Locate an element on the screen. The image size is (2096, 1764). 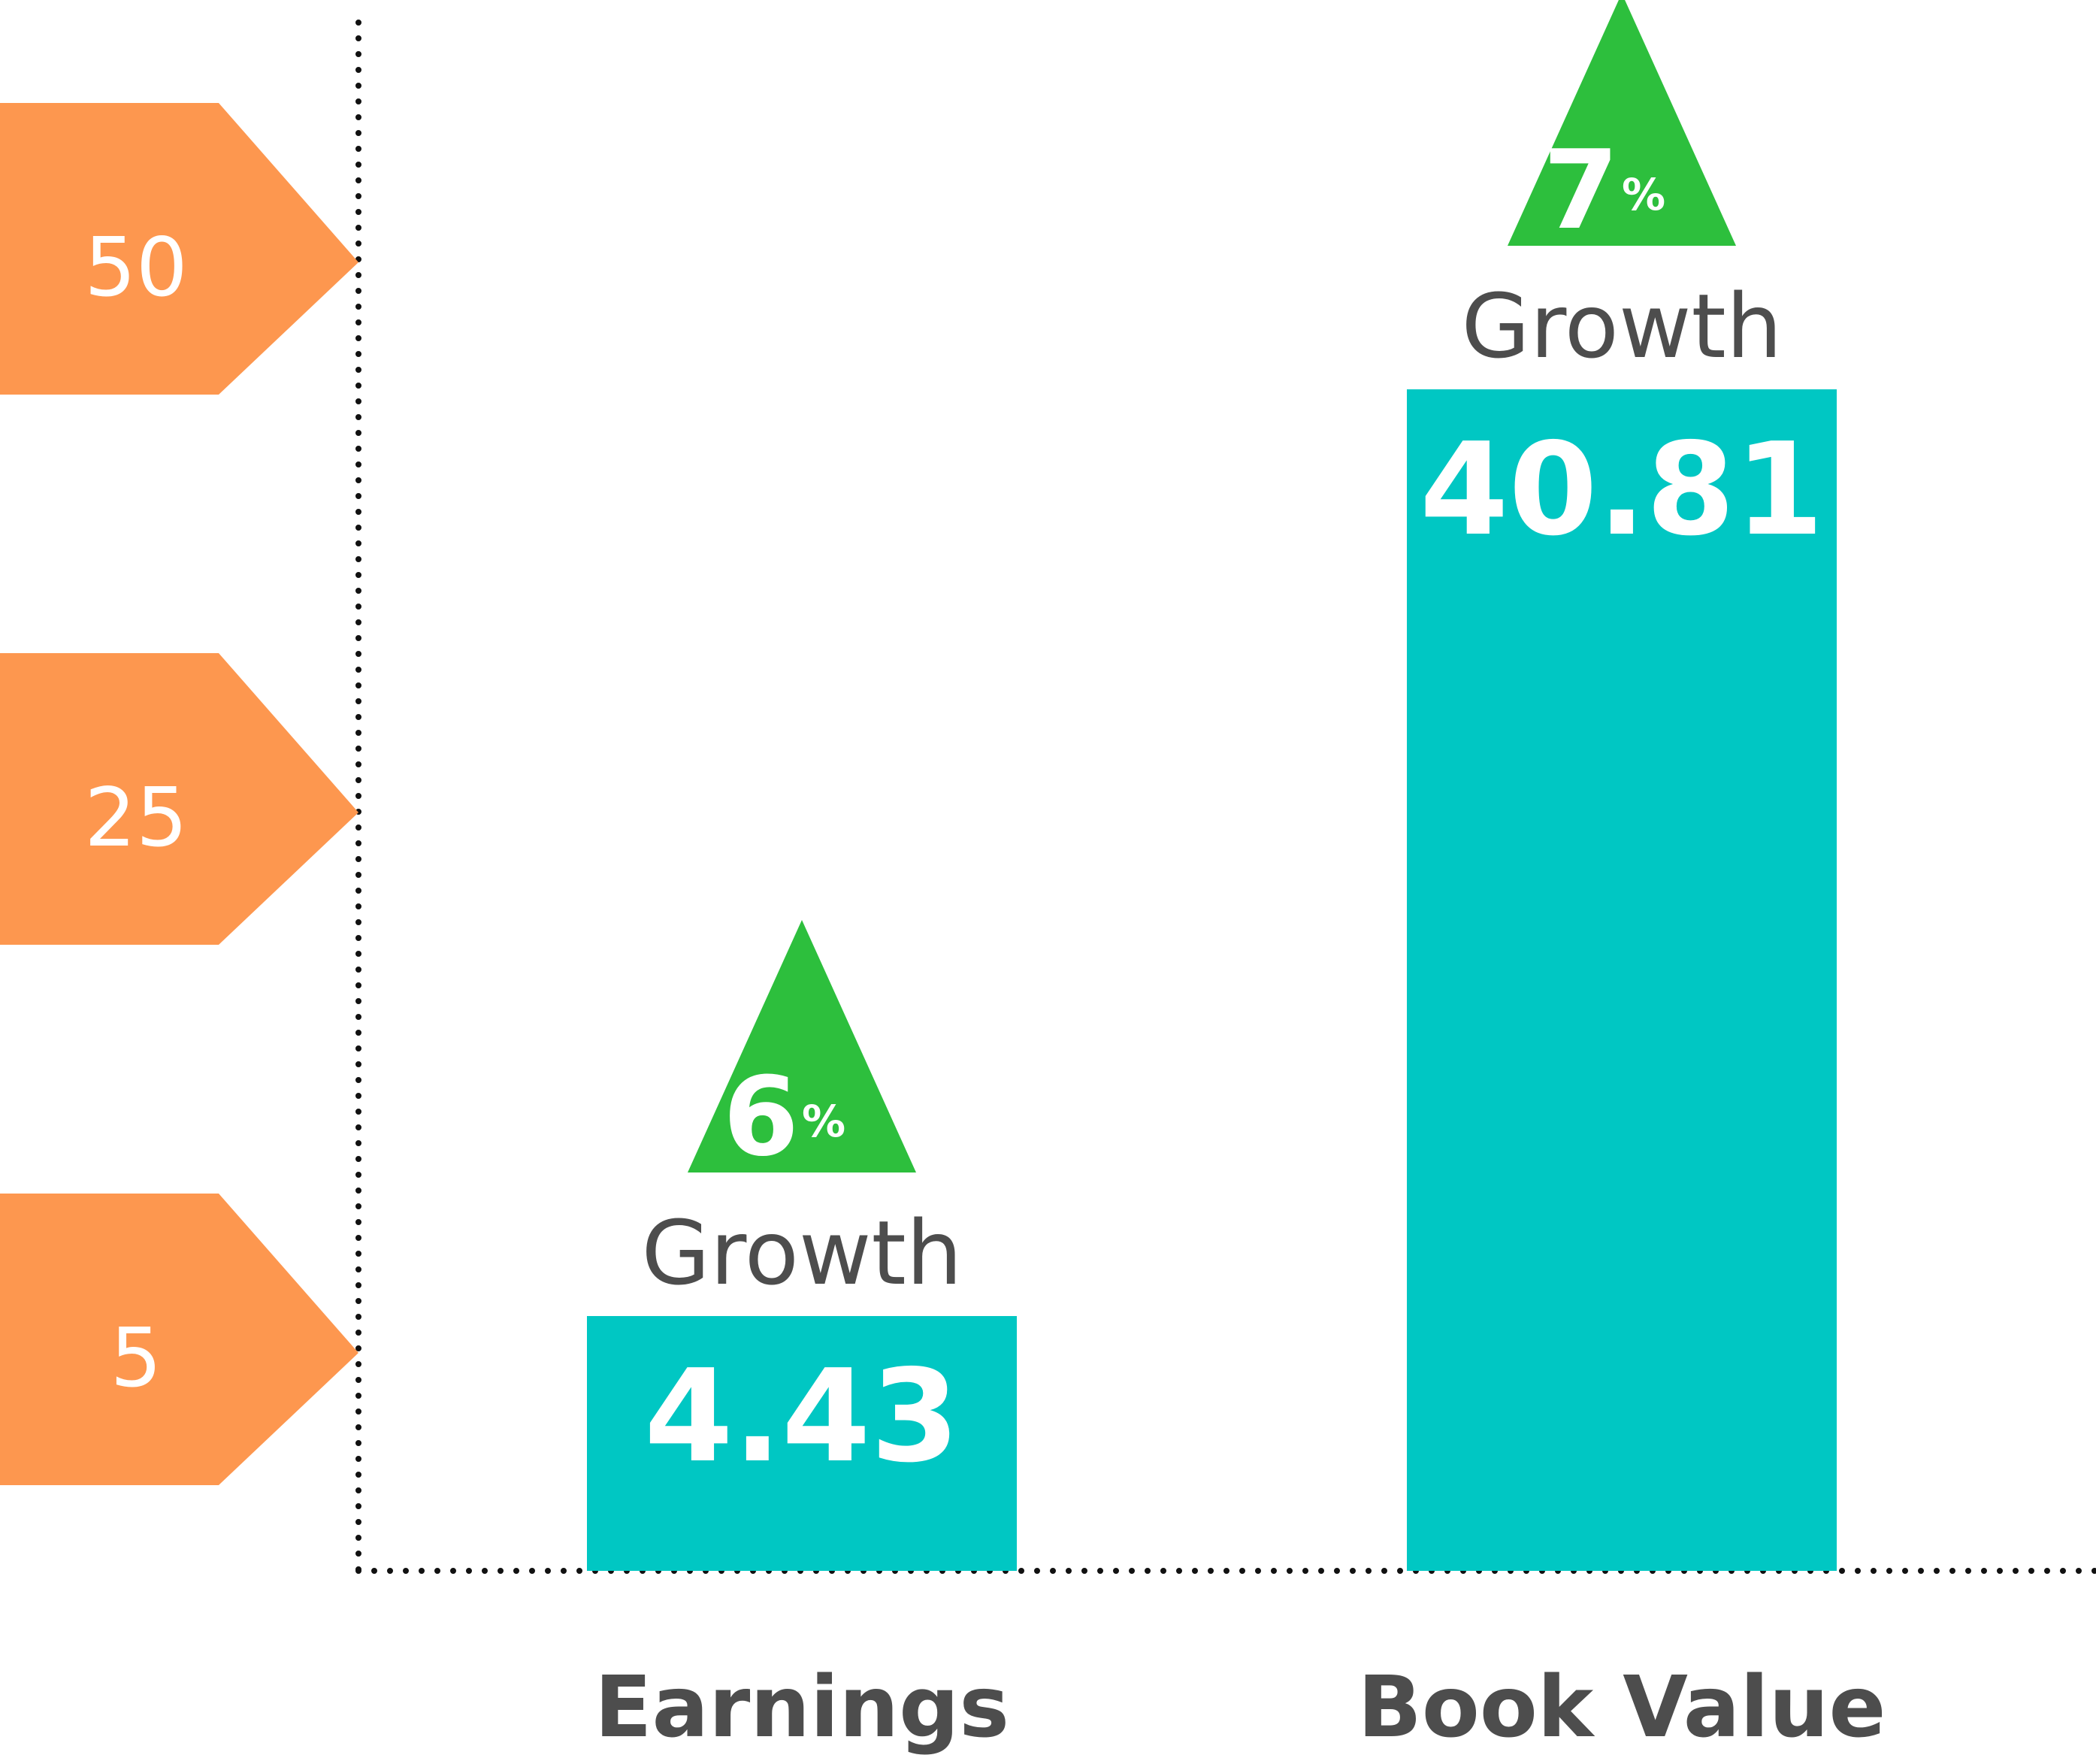
y-tick-label-50: 50 is located at coordinates (136, 268).